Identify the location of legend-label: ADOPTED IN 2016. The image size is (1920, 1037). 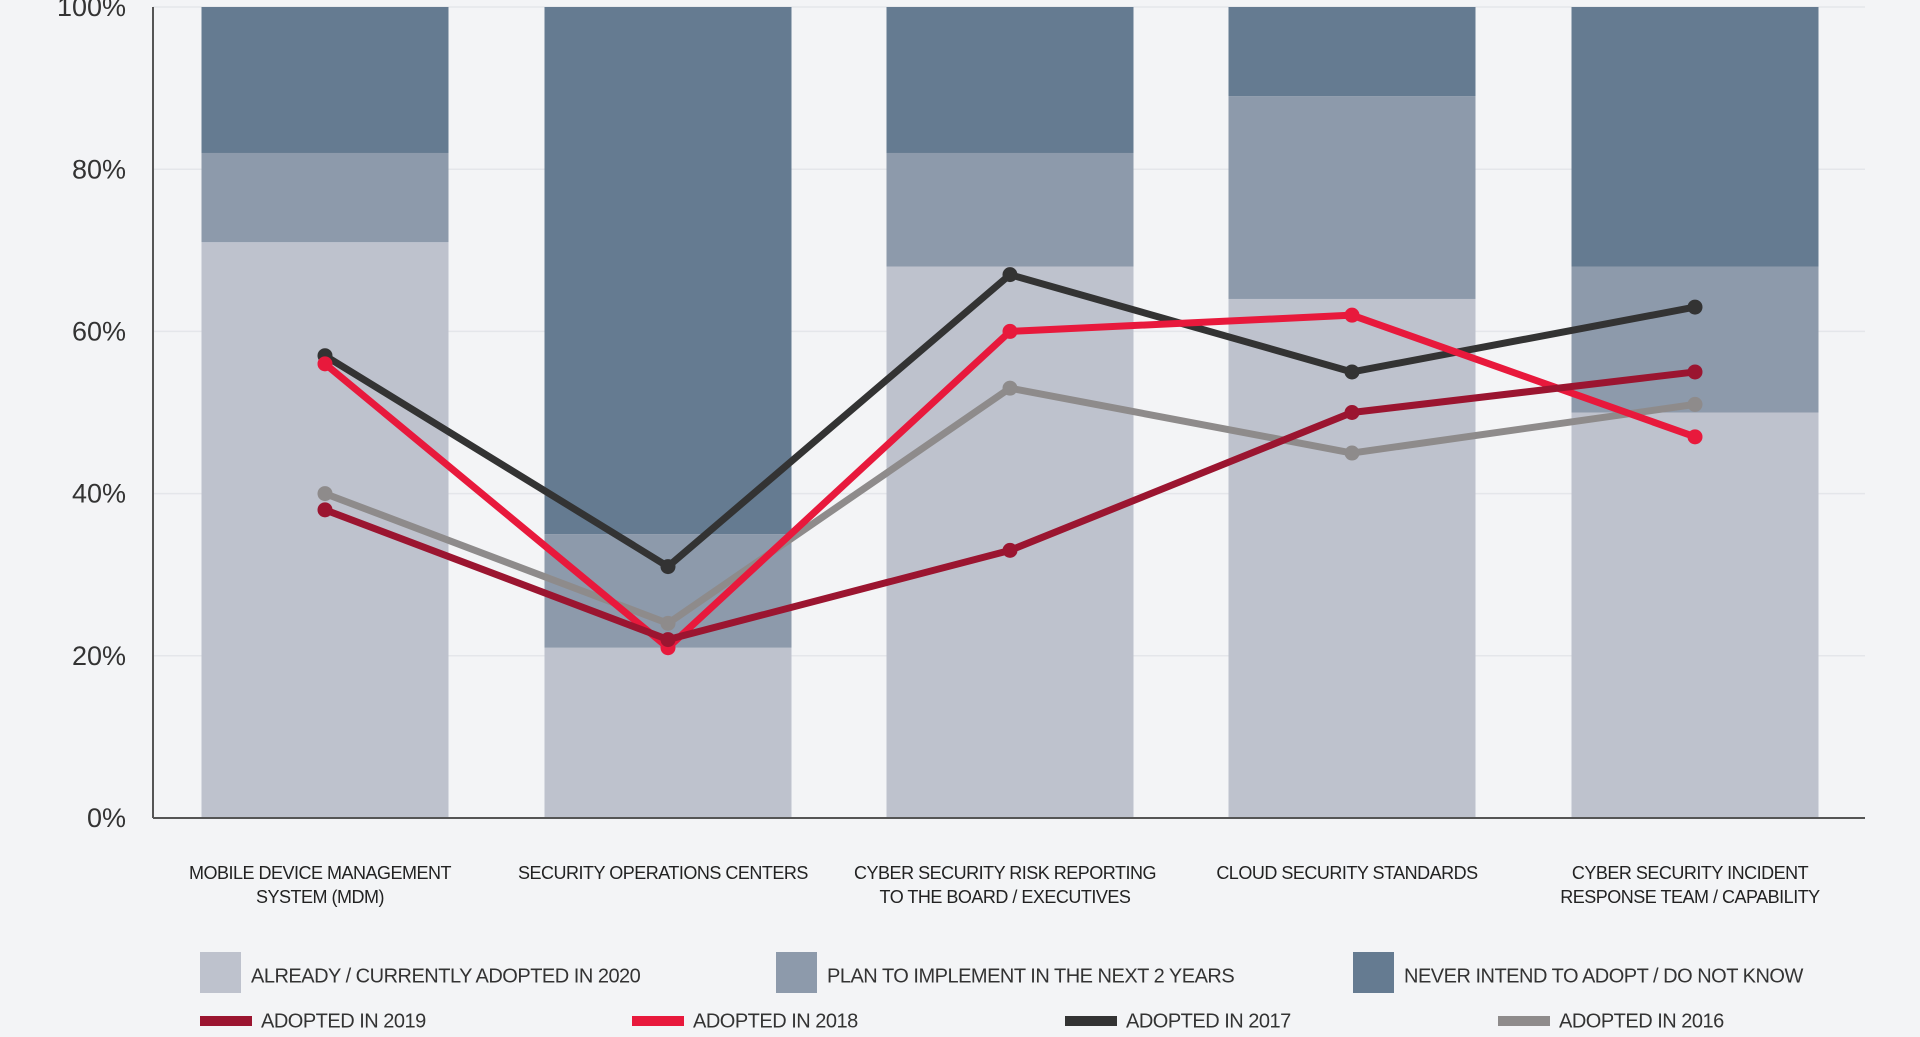
(1641, 1021).